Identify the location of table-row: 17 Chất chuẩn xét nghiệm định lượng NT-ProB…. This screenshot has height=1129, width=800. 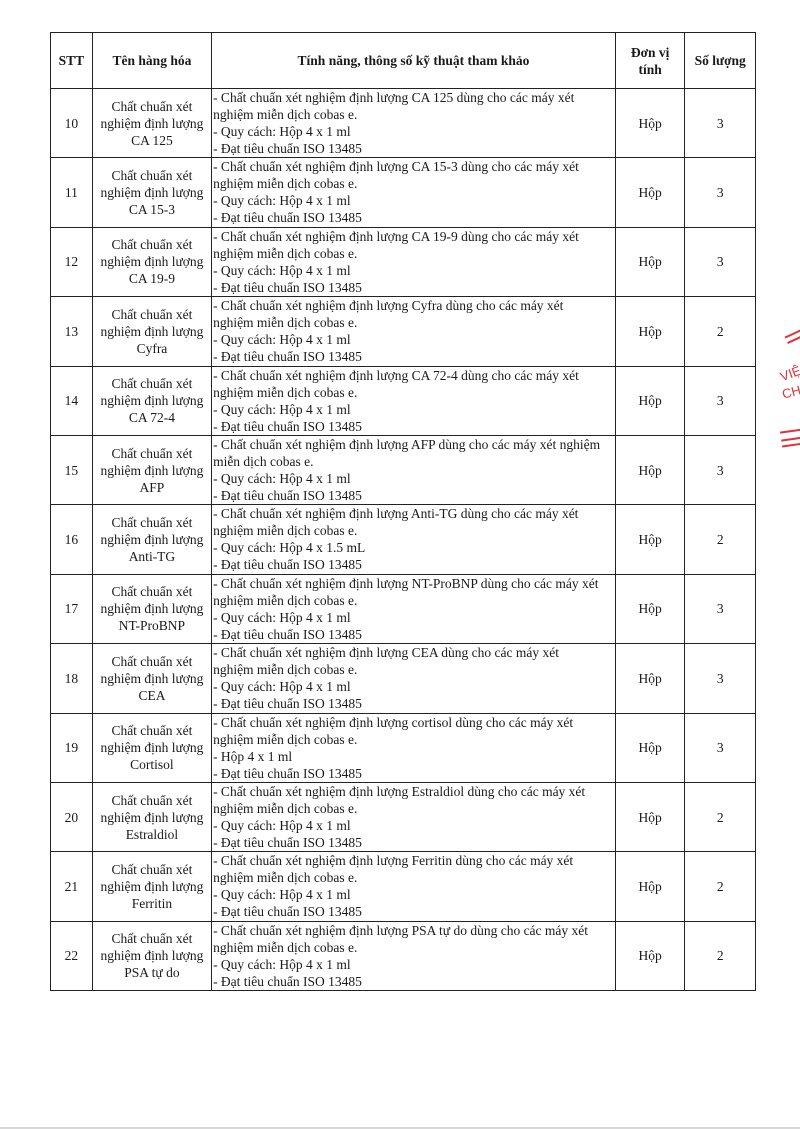
(403, 609).